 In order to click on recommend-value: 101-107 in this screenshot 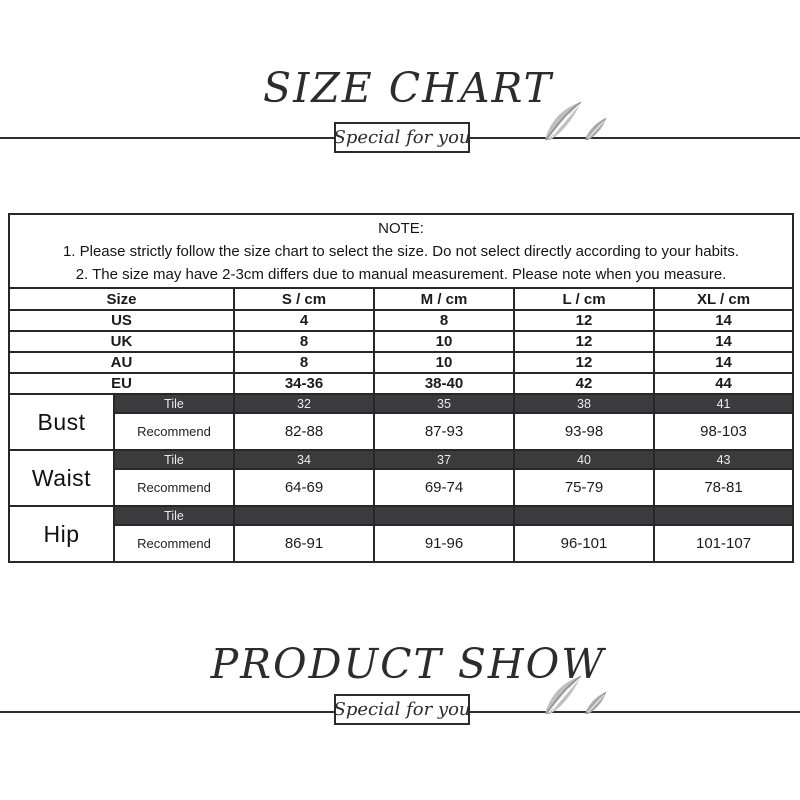, I will do `click(723, 543)`.